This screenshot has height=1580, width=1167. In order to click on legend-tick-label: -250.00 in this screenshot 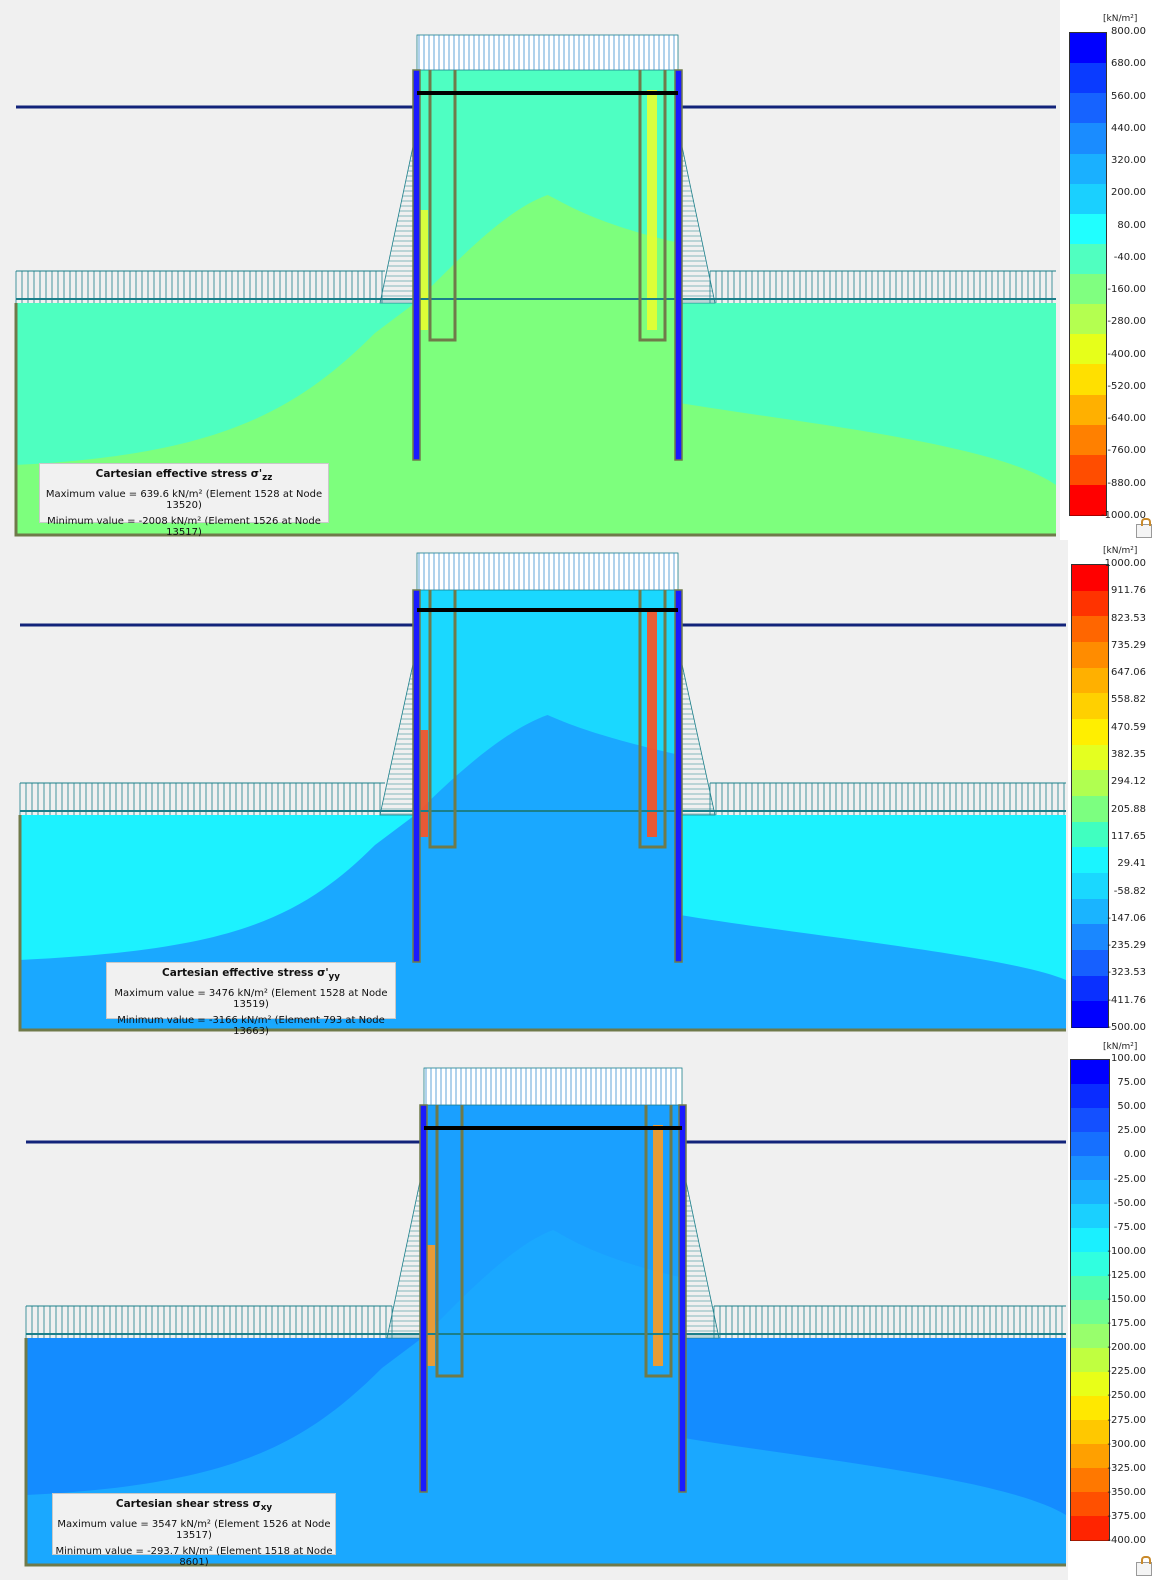, I will do `click(1126, 1396)`.